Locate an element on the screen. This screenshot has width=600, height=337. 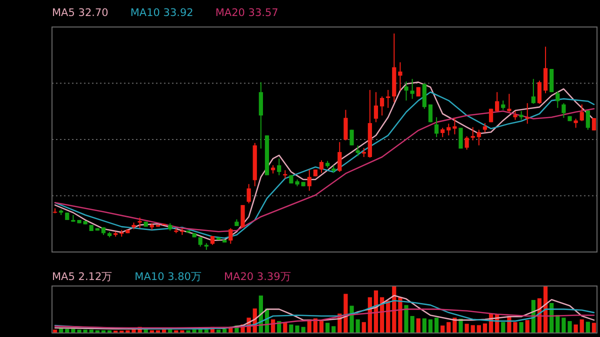
text: MA5 32.70 is located at coordinates (80, 13).